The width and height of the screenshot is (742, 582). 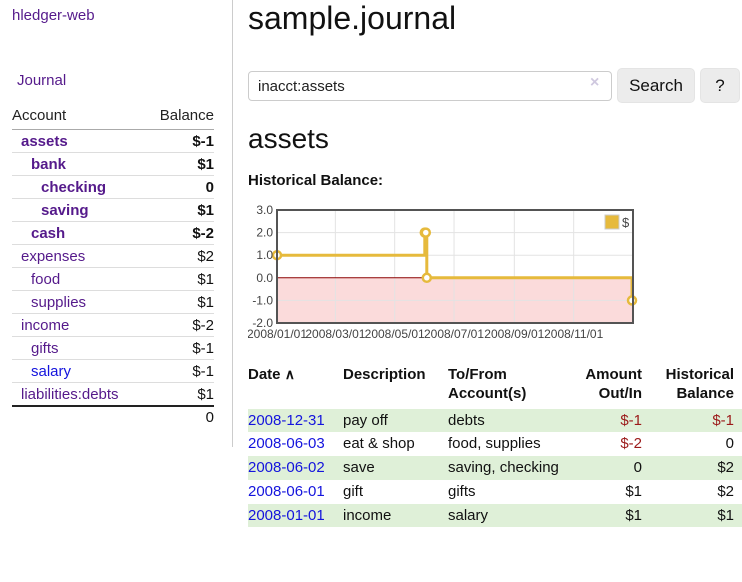 I want to click on y-tick-label: -2.0, so click(x=262, y=323).